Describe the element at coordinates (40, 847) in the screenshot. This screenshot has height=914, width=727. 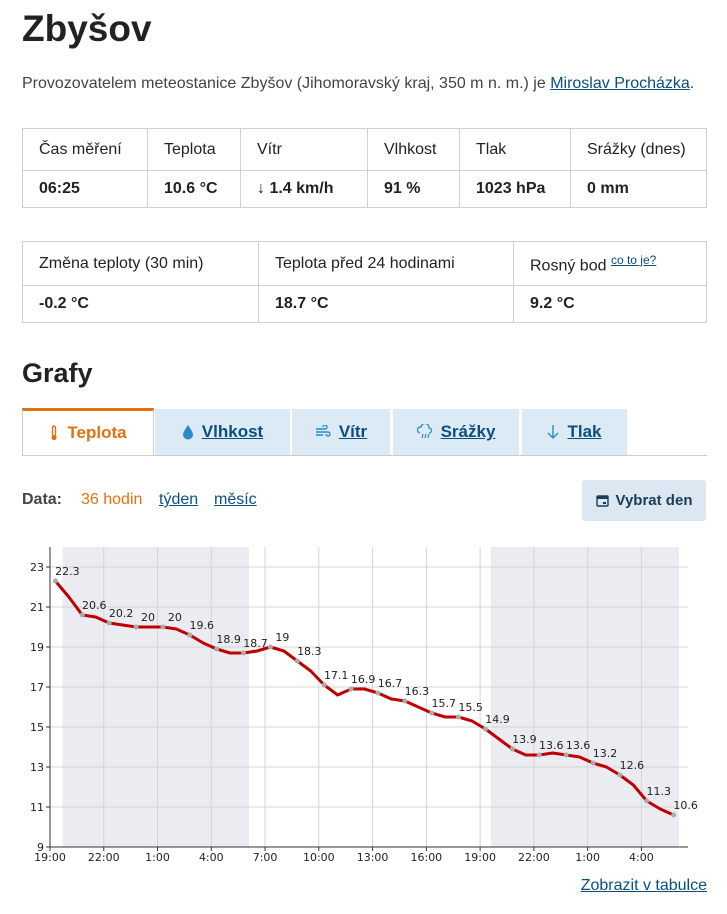
I see `y-tick-label: 9` at that location.